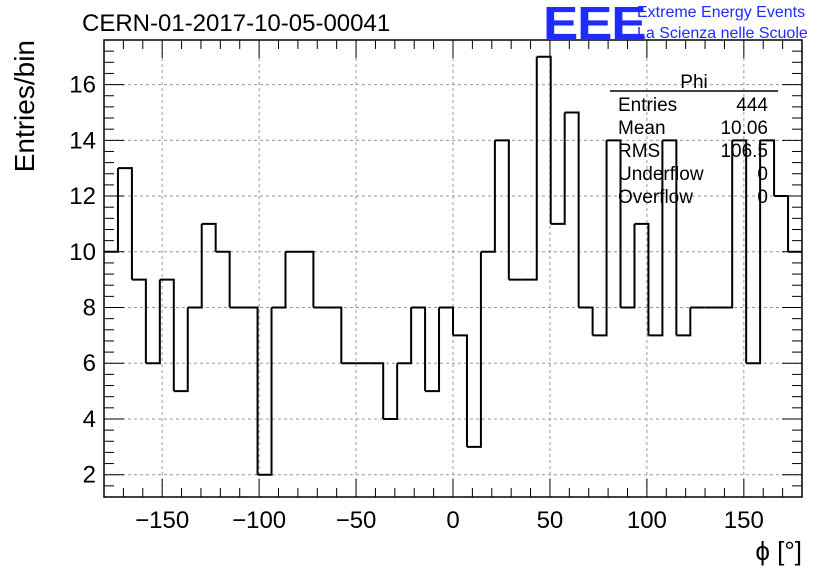 The image size is (836, 572). Describe the element at coordinates (82, 252) in the screenshot. I see `y-tick-label: 10` at that location.